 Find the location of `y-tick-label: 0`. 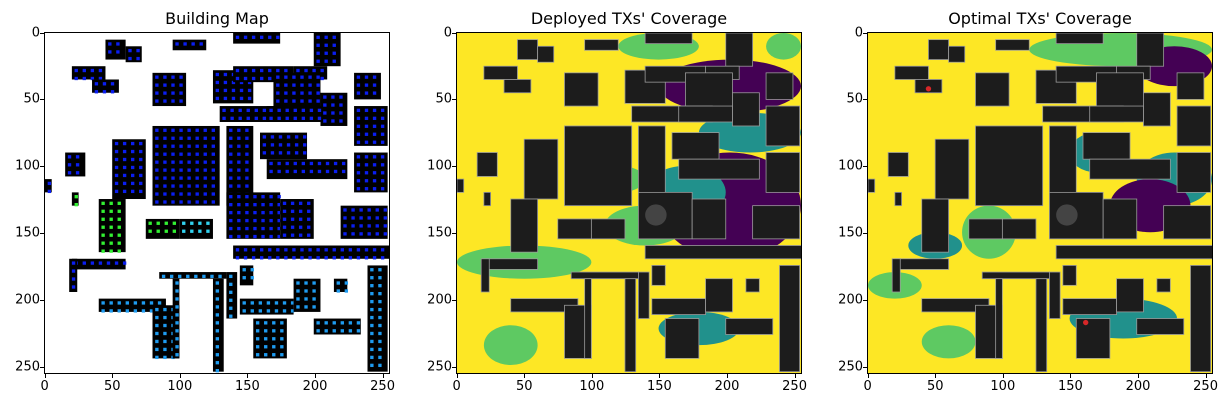

y-tick-label: 0 is located at coordinates (447, 33).